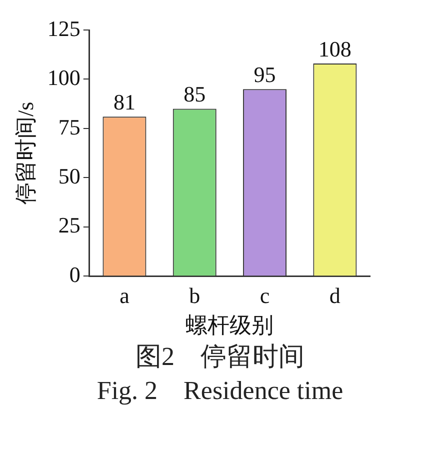 The height and width of the screenshot is (455, 440). What do you see at coordinates (69, 127) in the screenshot?
I see `y-tick-label: 75` at bounding box center [69, 127].